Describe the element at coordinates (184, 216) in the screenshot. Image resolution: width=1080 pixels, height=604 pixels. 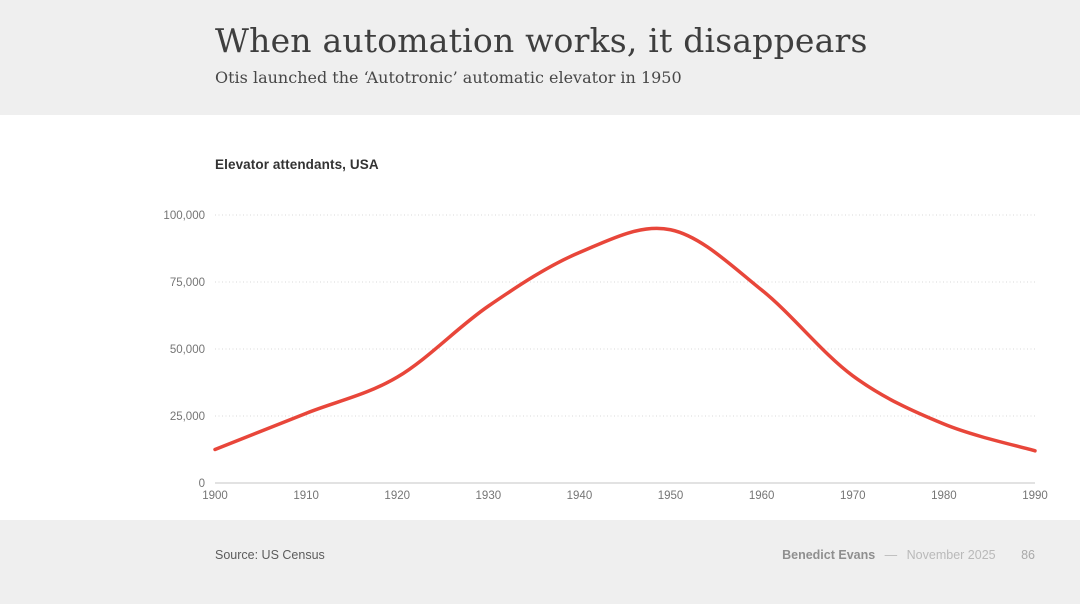
I see `y-tick-label: 100,000` at that location.